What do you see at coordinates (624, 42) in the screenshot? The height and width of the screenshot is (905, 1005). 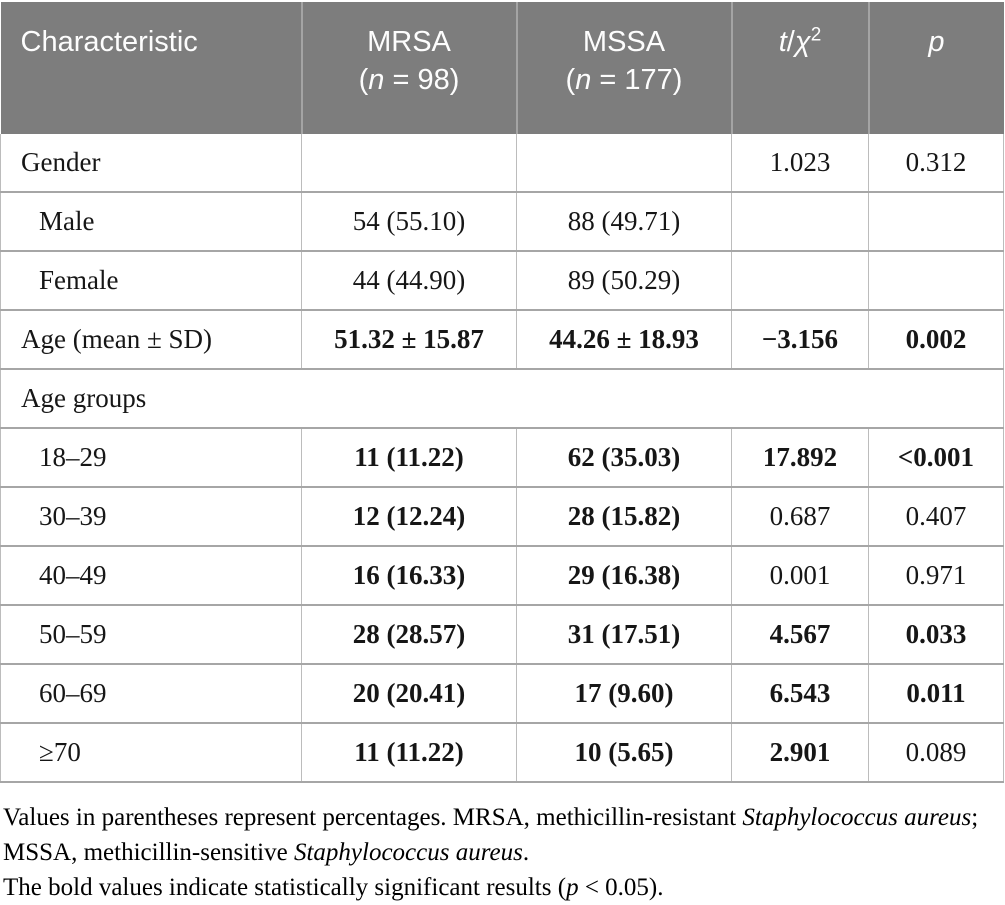 I see `header-mssa-title: MSSA` at bounding box center [624, 42].